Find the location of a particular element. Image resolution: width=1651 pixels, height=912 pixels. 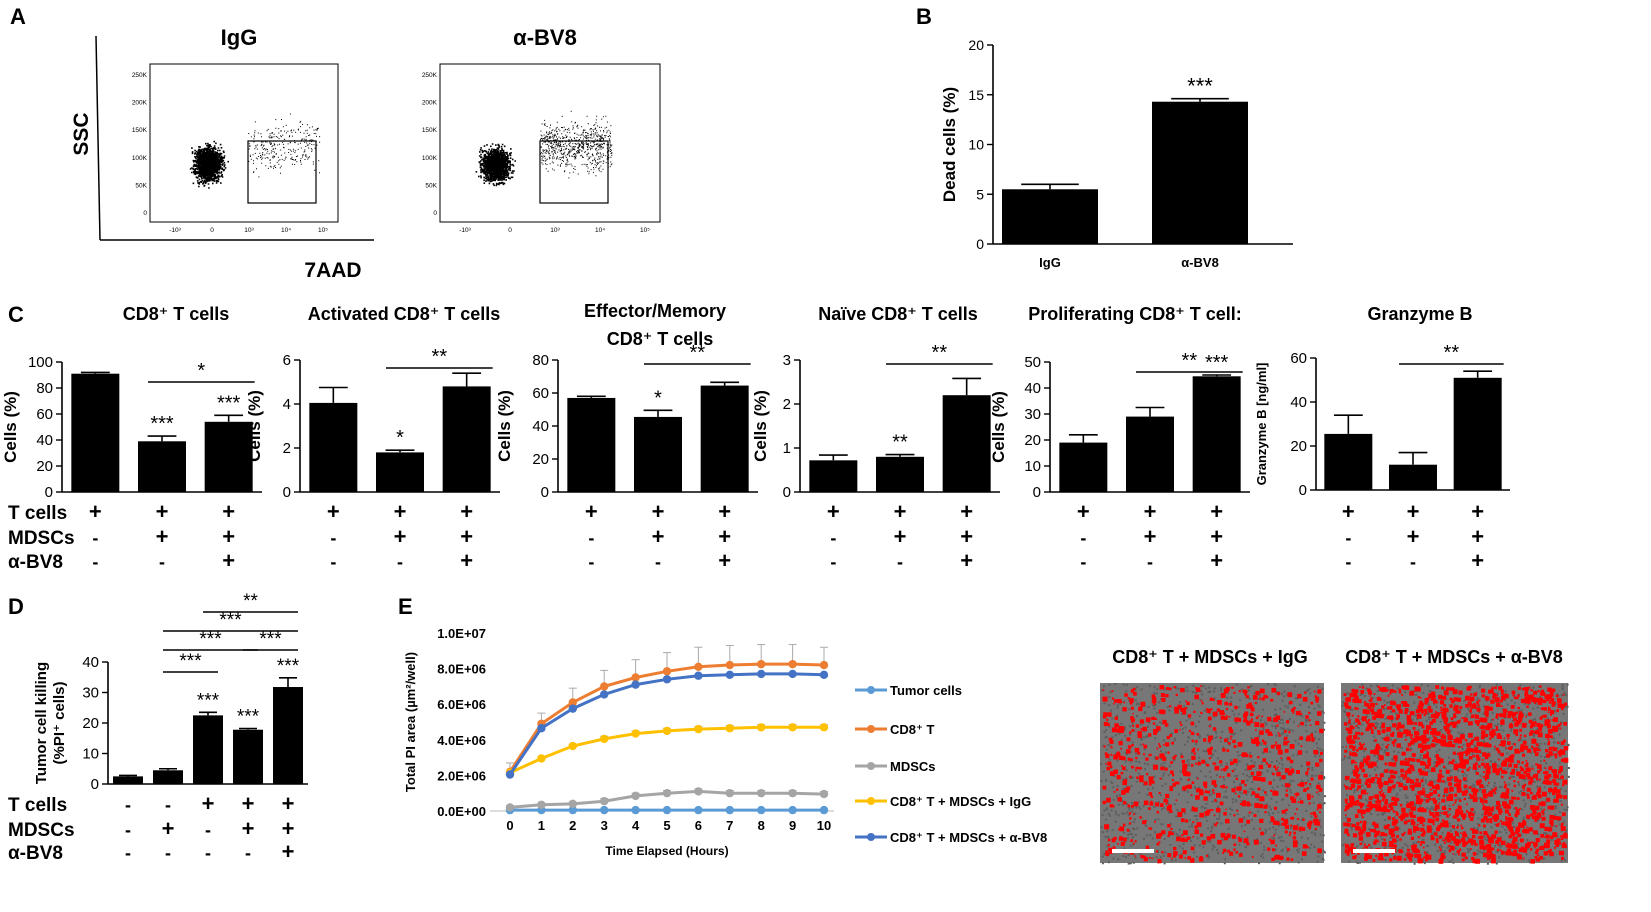

scatter-ytick: 250K is located at coordinates (140, 75).